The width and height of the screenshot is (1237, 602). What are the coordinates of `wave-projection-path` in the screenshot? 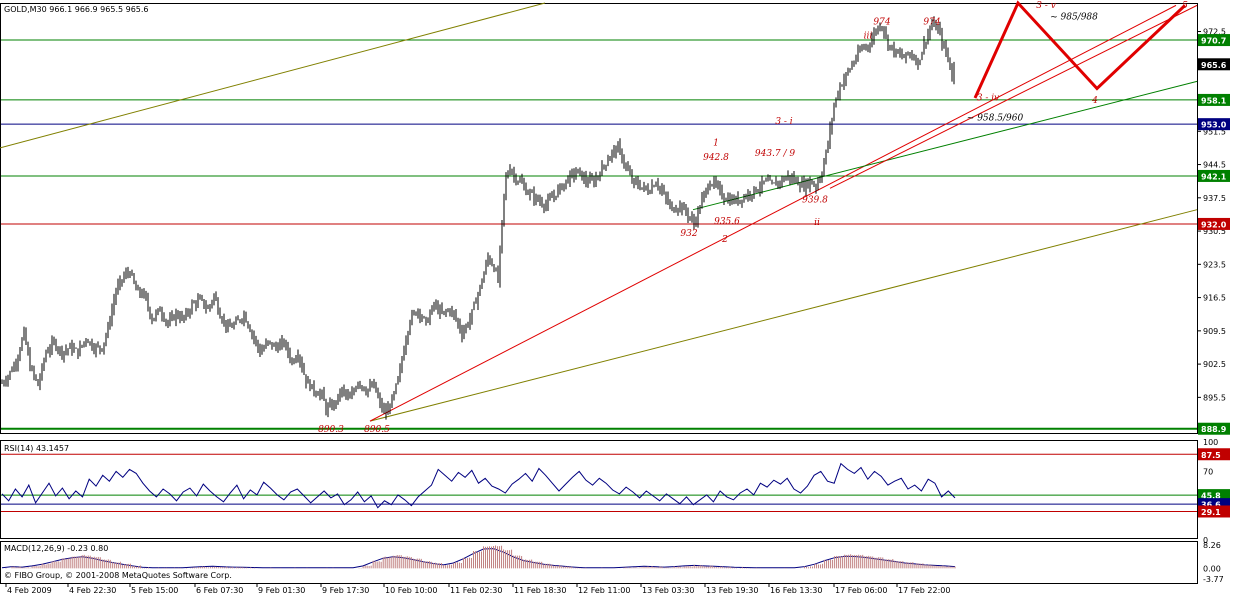 It's located at (1080, 49).